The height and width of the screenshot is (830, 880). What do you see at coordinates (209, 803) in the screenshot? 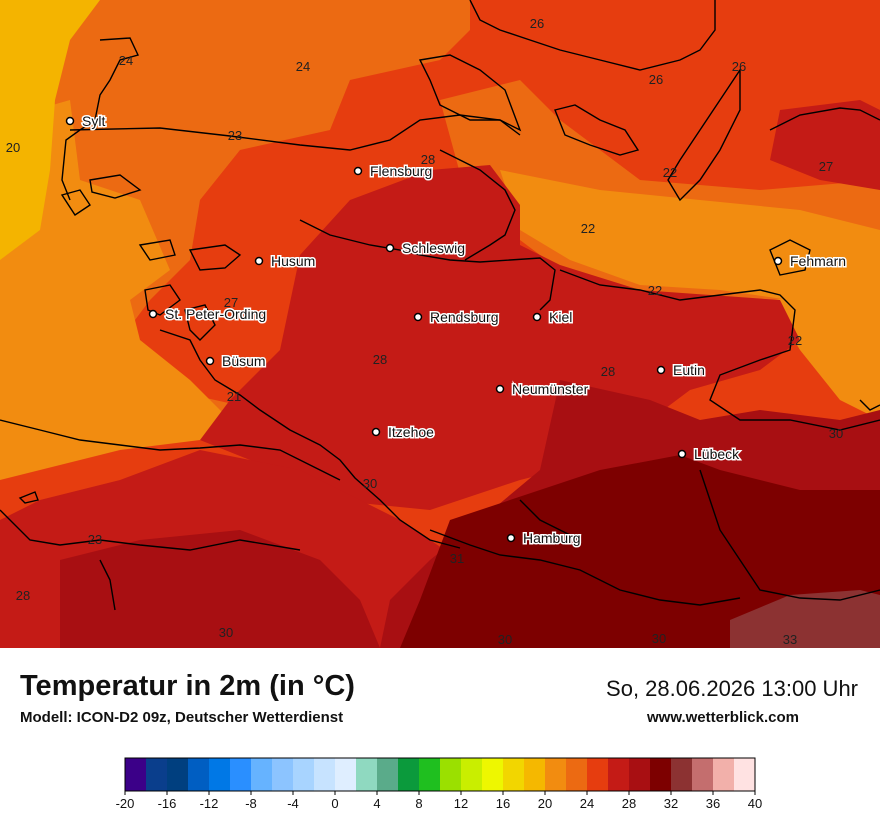
I see `legend-tick-label: -12` at bounding box center [209, 803].